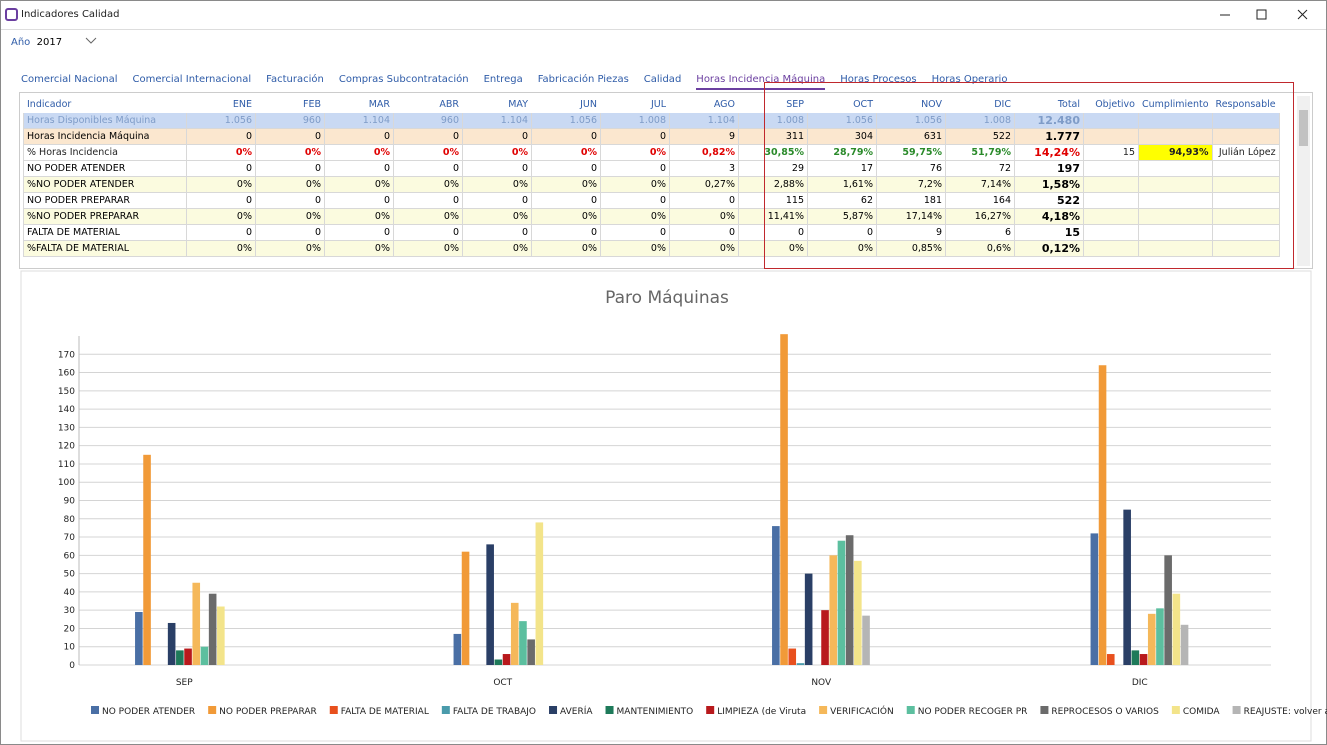 This screenshot has height=745, width=1327. What do you see at coordinates (878, 79) in the screenshot?
I see `tab: Horas Procesos` at bounding box center [878, 79].